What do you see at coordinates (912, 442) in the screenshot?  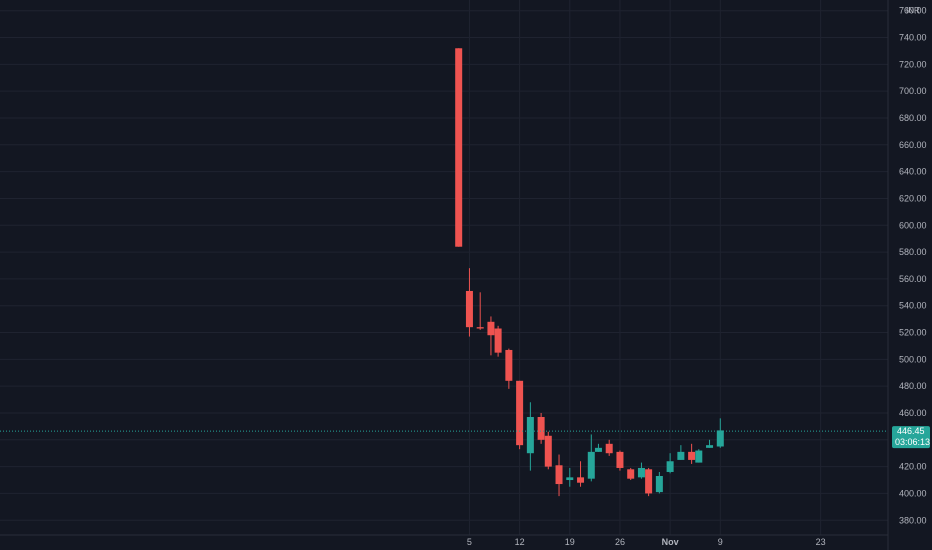 I see `bar-countdown: 03:06:13` at bounding box center [912, 442].